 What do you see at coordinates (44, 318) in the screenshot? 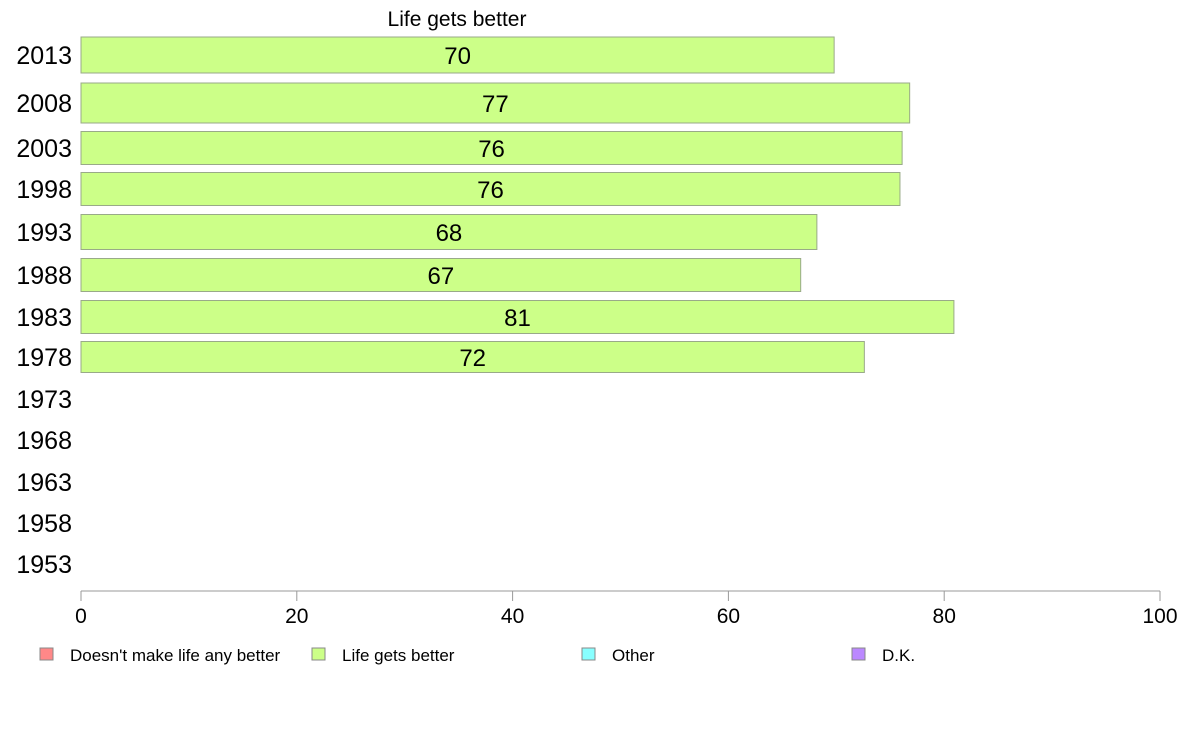
I see `category-label: 1983` at bounding box center [44, 318].